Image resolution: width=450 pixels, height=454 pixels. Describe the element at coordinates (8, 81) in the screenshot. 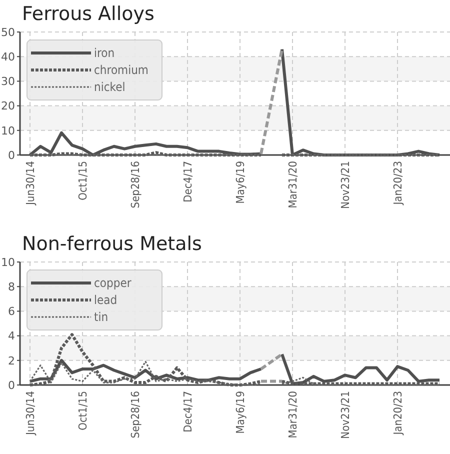

I see `y-tick-label: 30` at that location.